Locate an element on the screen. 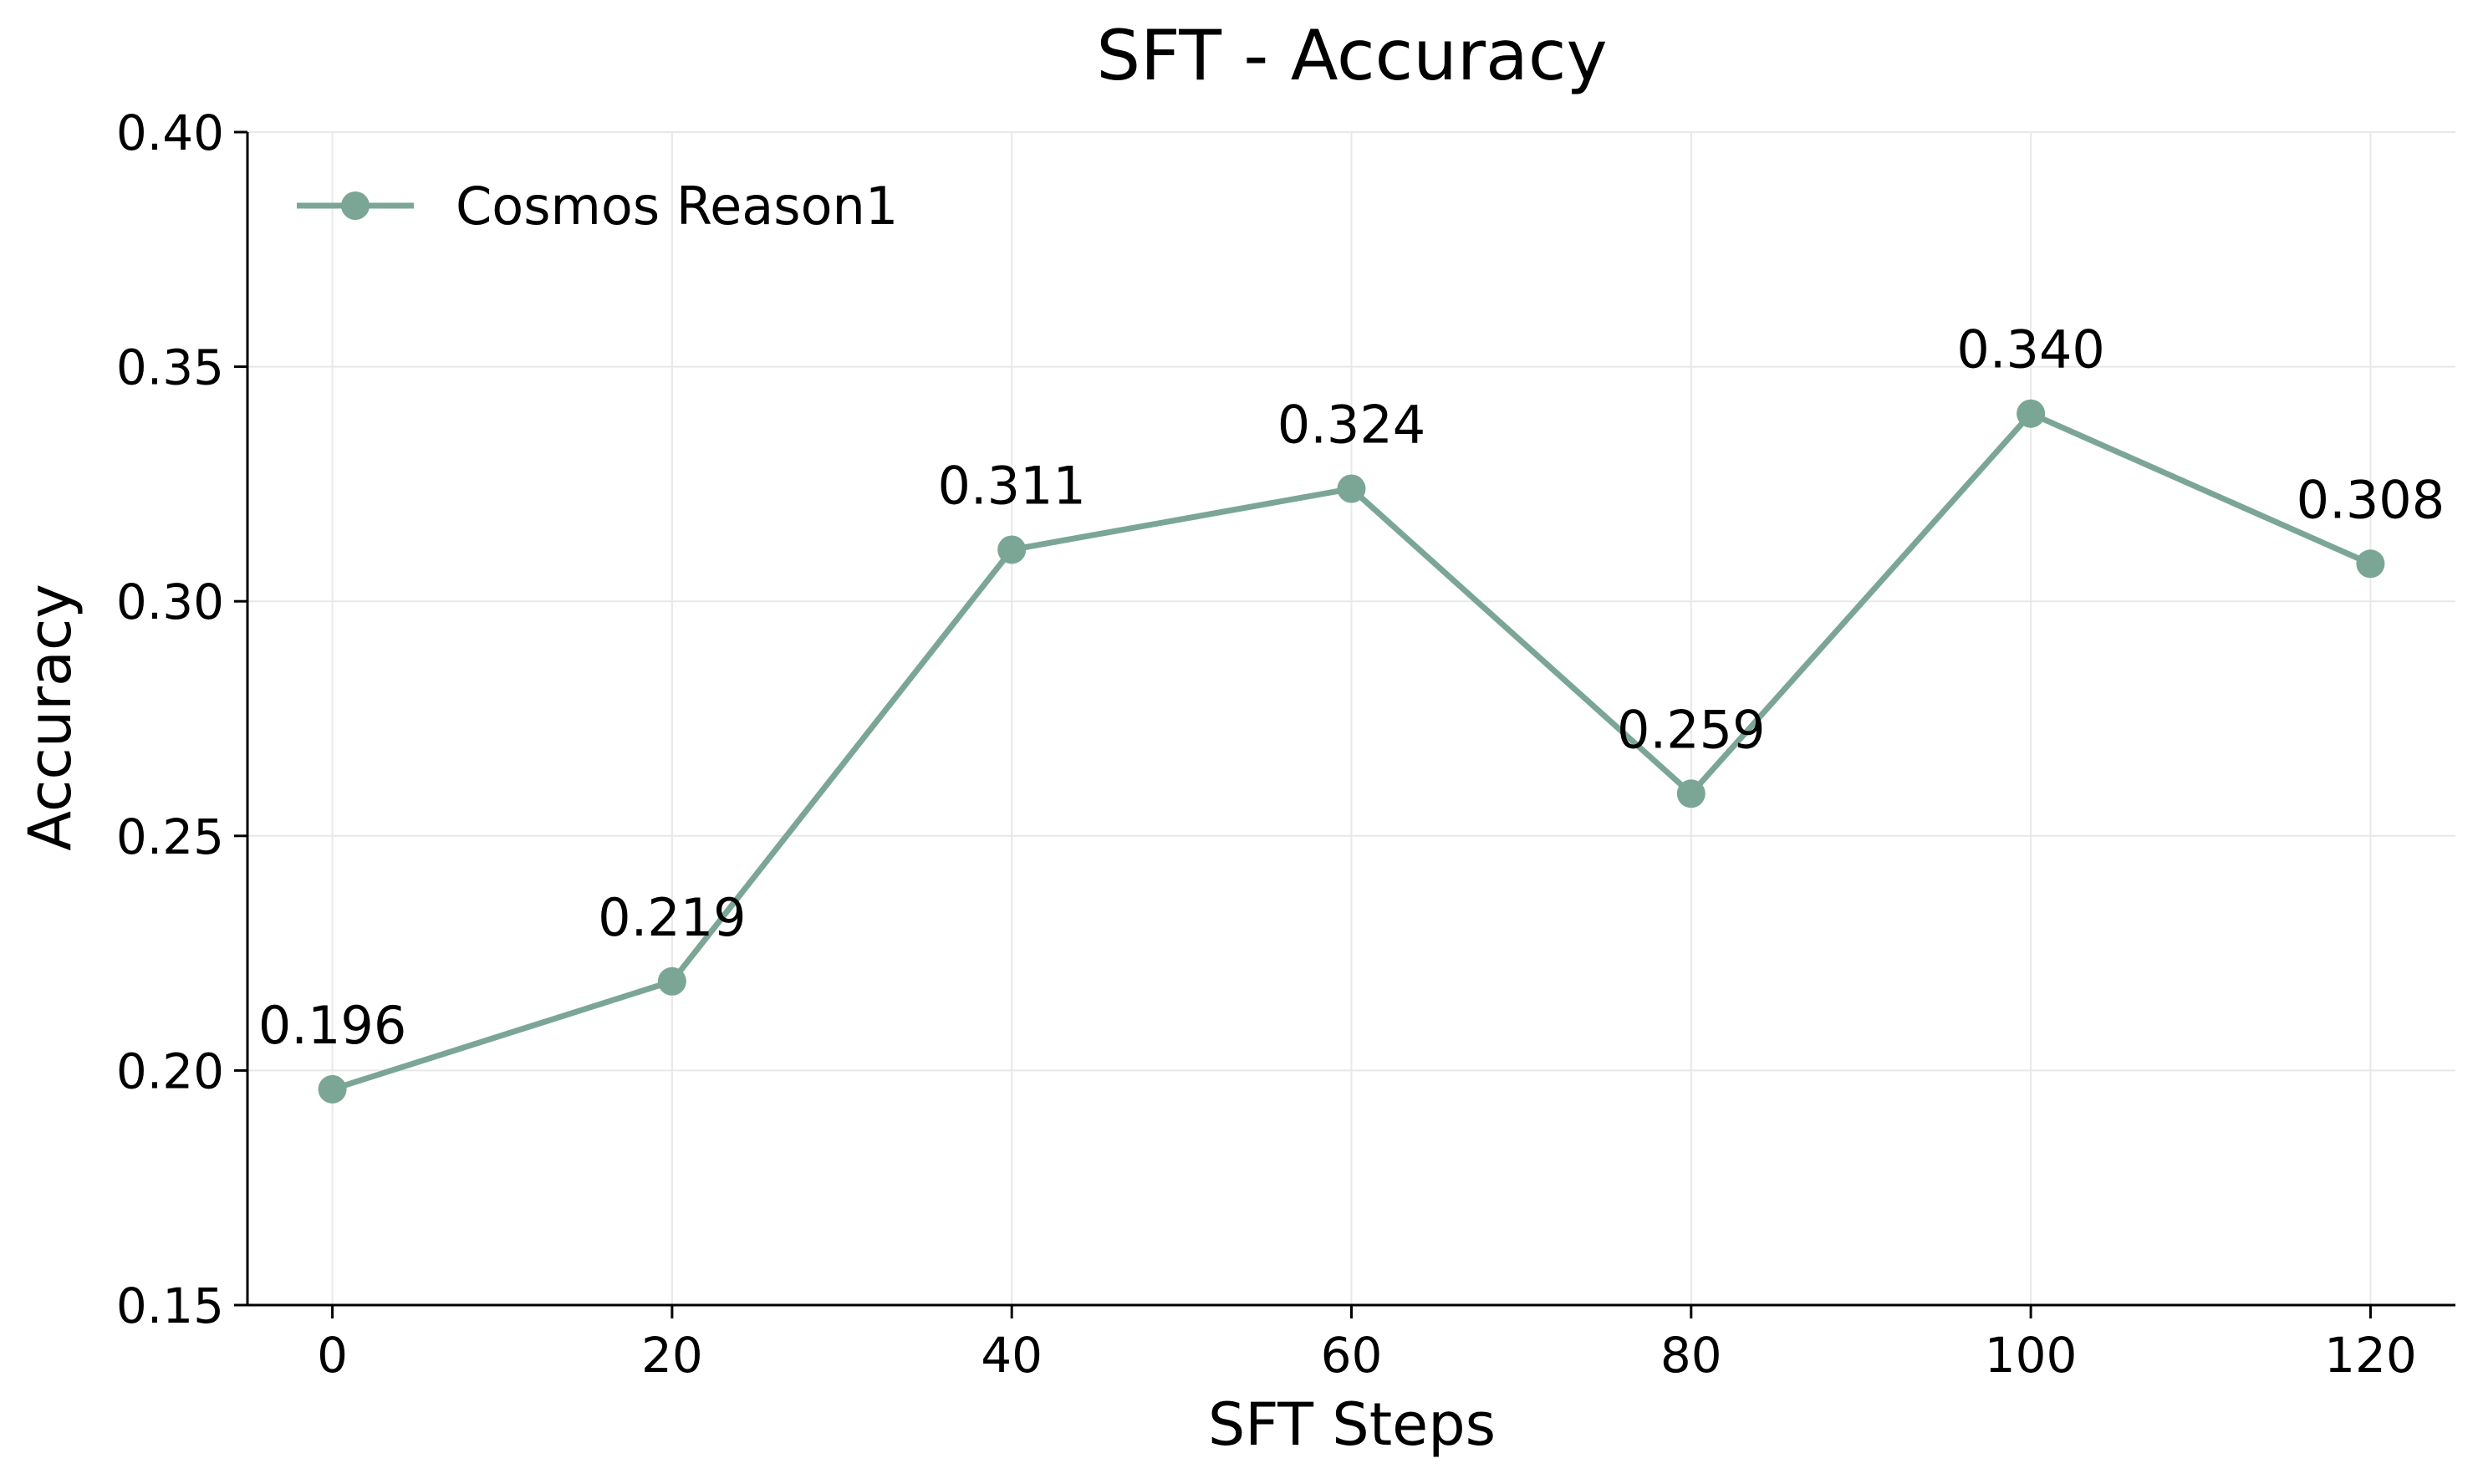  x-tick-label: 20 is located at coordinates (672, 1355).